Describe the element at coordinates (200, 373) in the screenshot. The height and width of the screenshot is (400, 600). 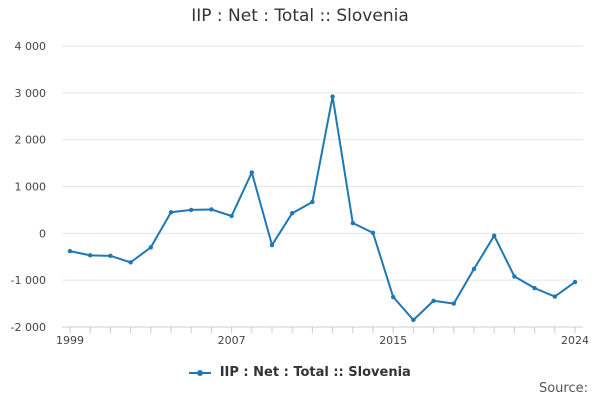
I see `legend-swatch` at that location.